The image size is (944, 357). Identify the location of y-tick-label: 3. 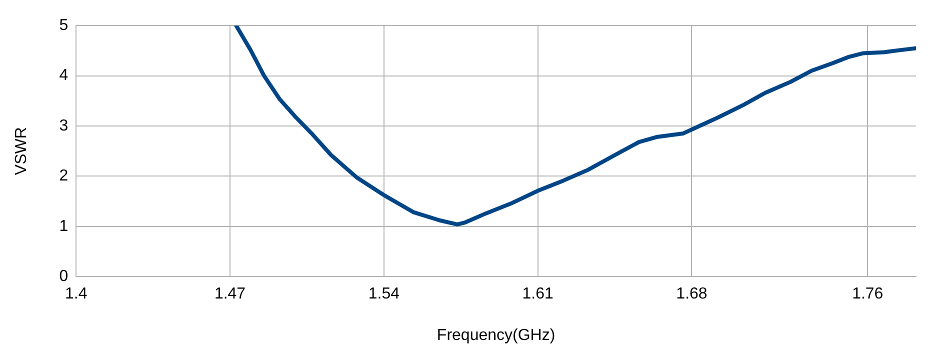
(63, 125).